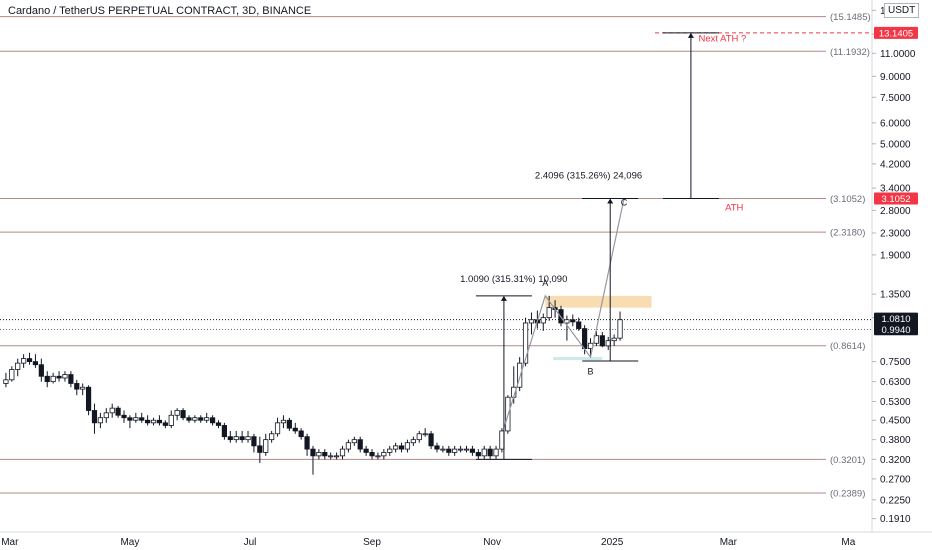 This screenshot has height=550, width=932. I want to click on y-tick-label: 0.1910, so click(895, 519).